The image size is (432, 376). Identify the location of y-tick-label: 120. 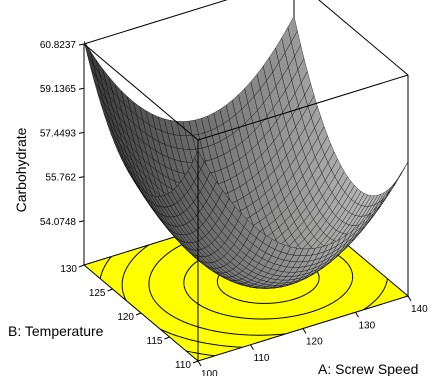
(125, 317).